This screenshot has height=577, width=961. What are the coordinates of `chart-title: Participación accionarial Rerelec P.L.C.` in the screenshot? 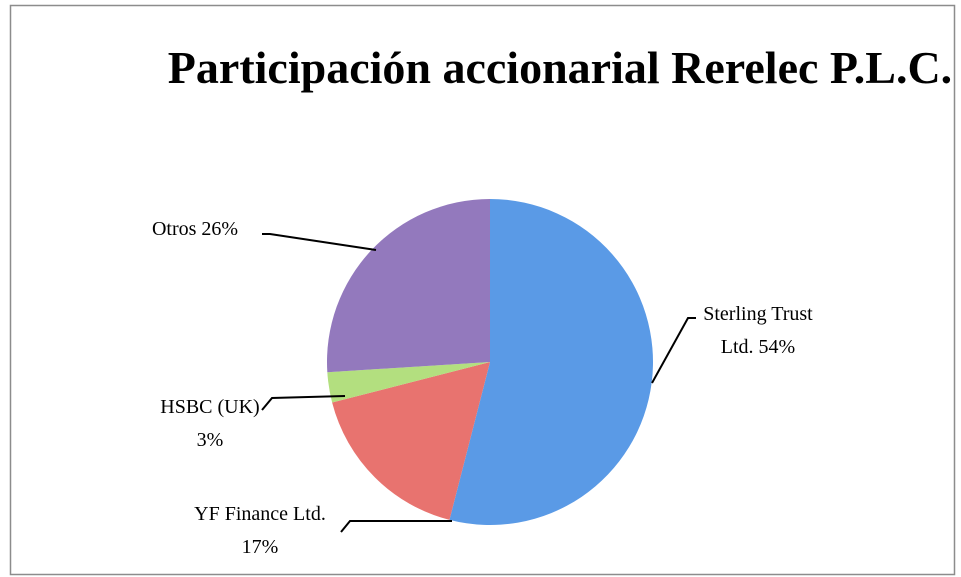 It's located at (560, 67).